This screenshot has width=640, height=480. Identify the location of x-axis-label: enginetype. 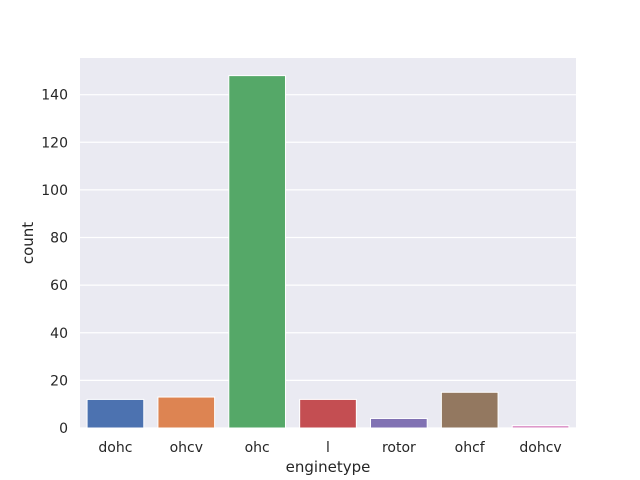
(328, 467).